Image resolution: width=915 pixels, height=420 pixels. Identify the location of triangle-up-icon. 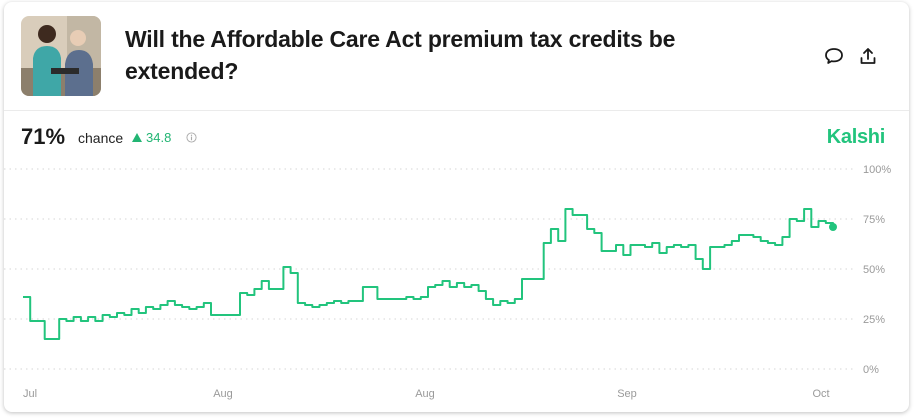
(137, 137).